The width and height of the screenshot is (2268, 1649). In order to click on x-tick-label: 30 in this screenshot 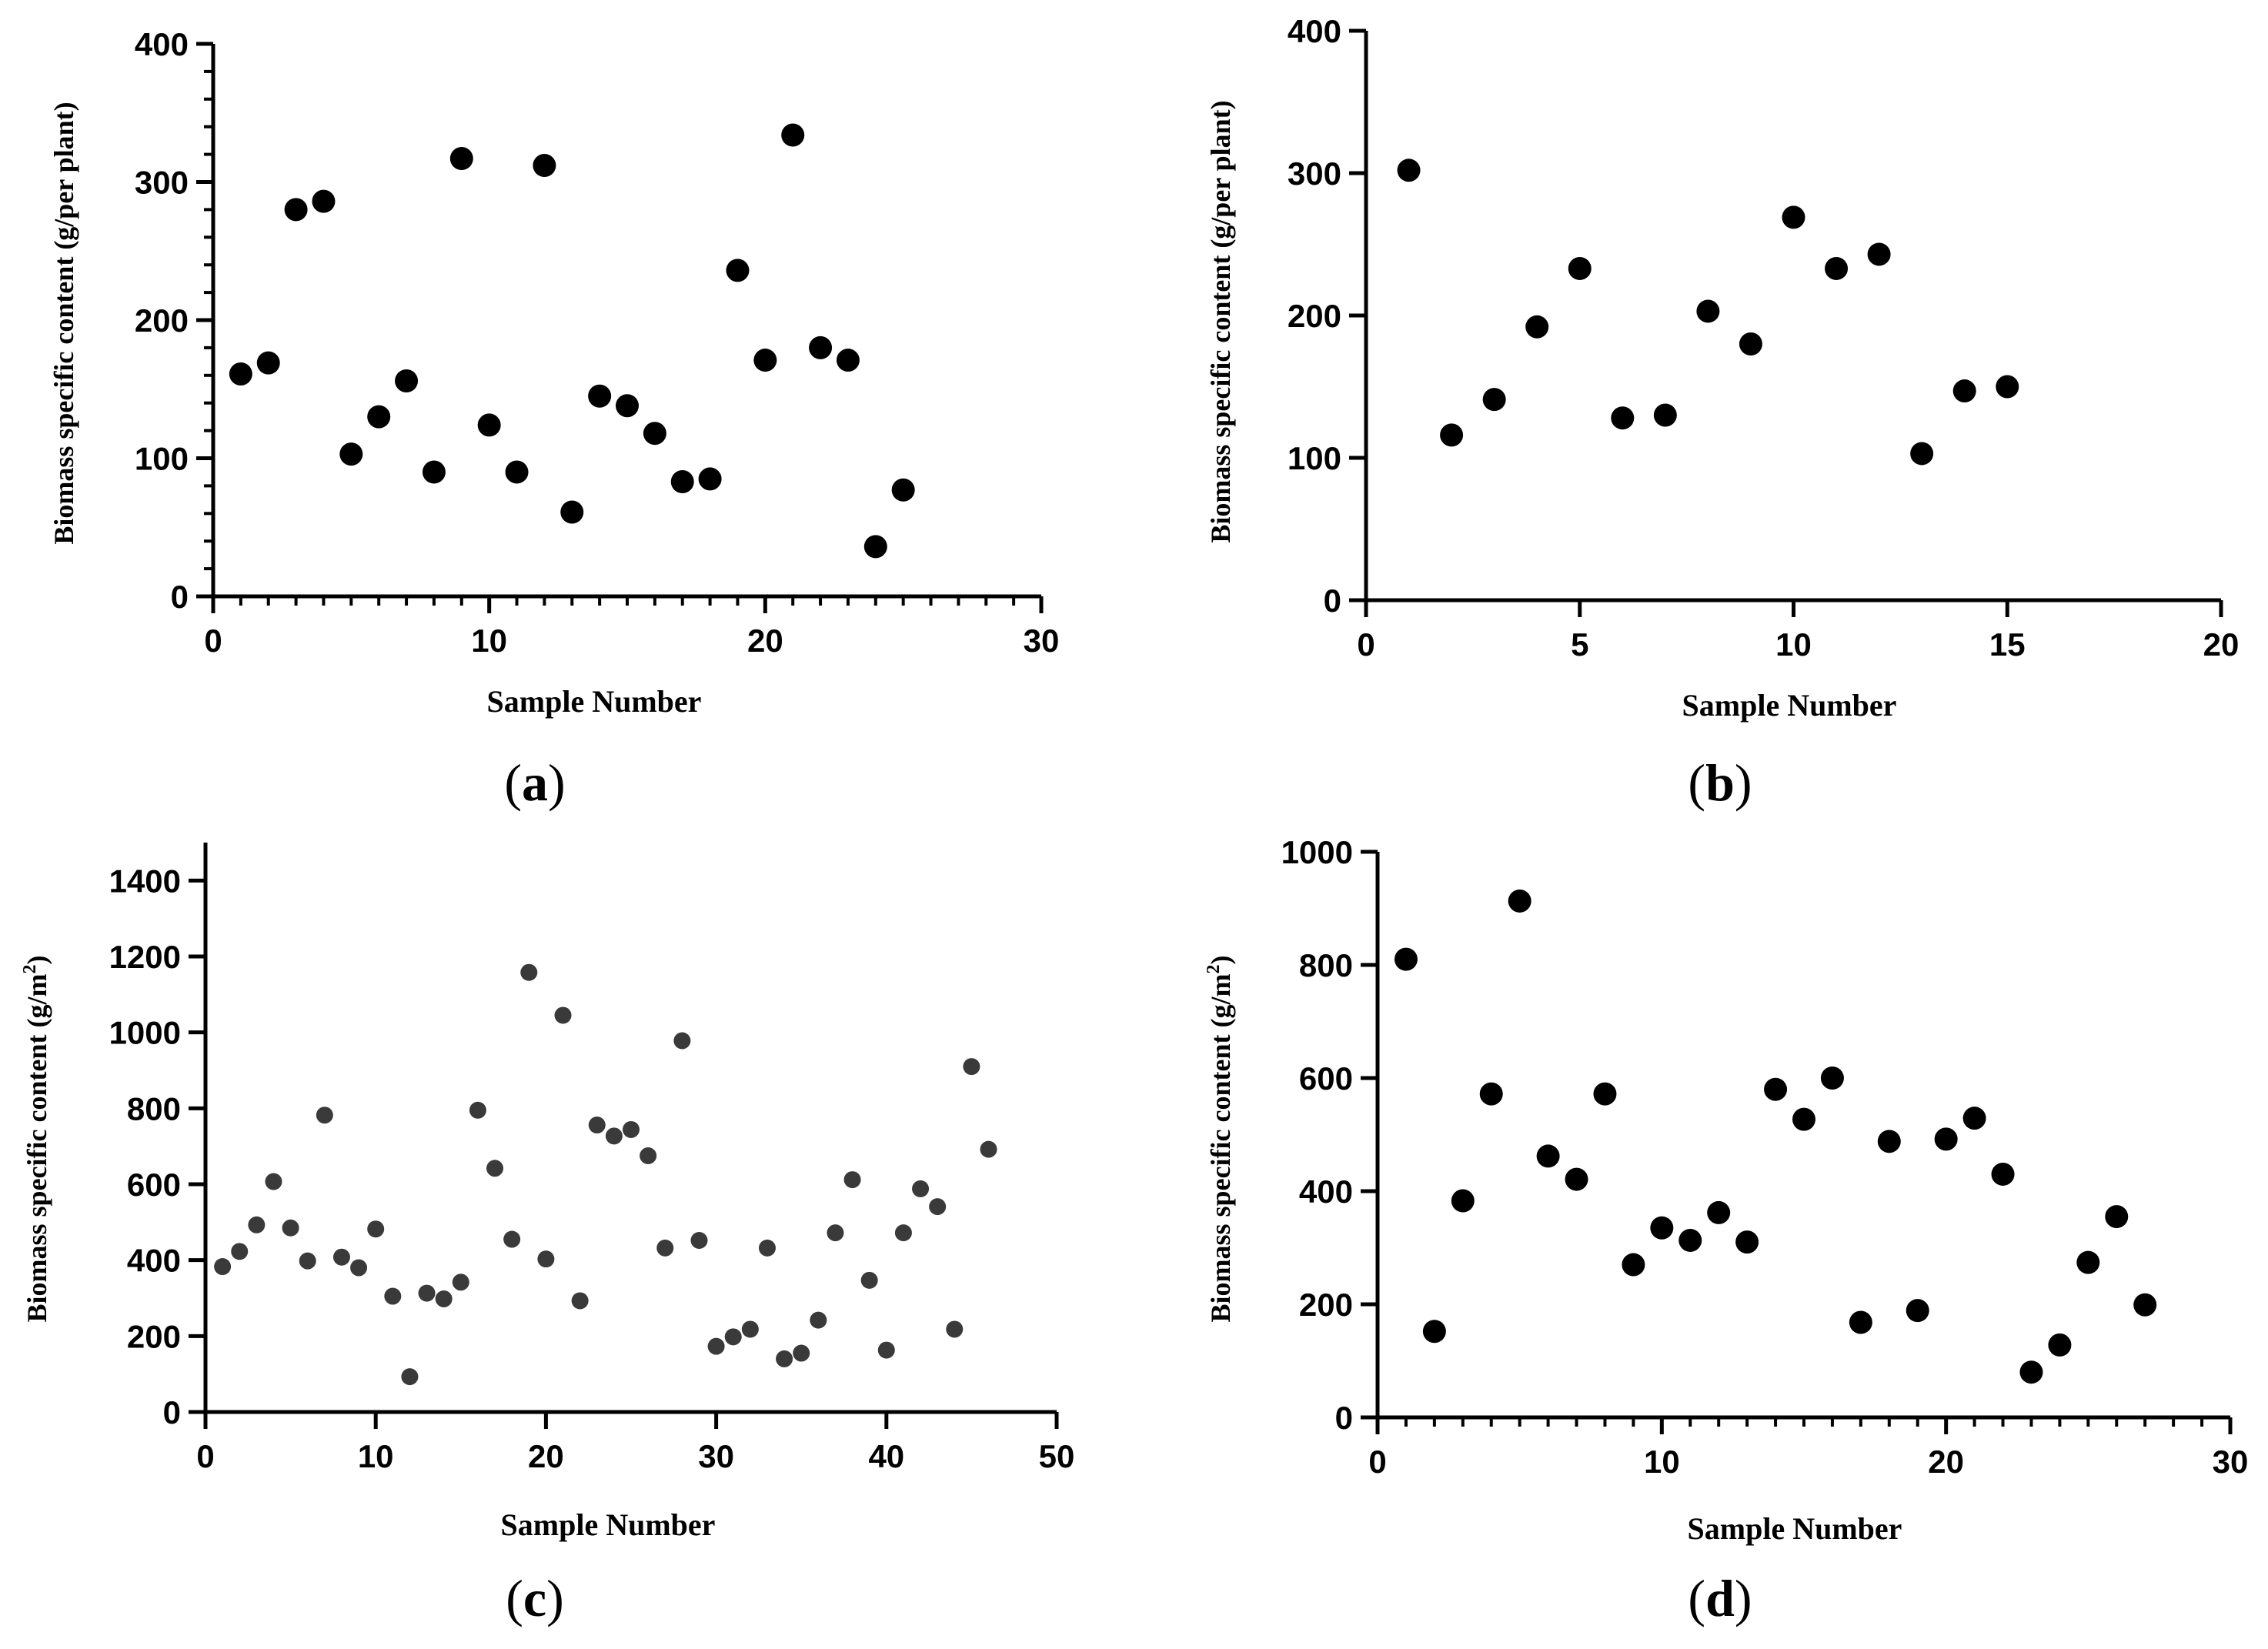, I will do `click(716, 1456)`.